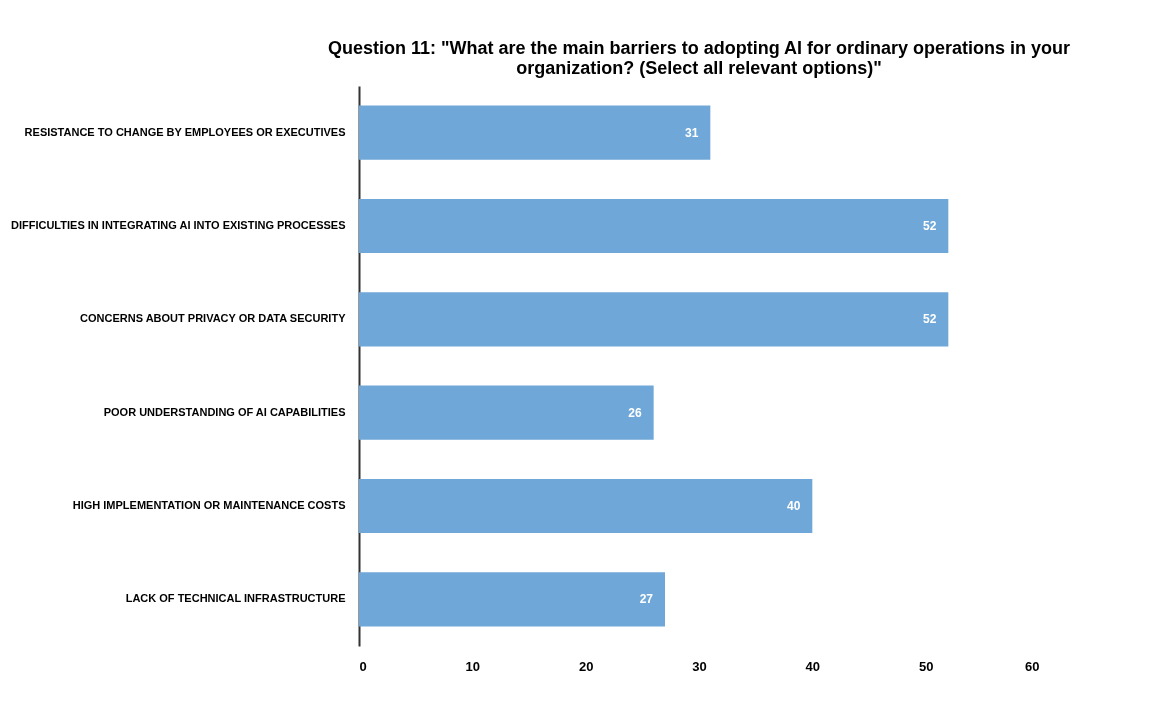 This screenshot has width=1149, height=724. I want to click on data-label: 26, so click(635, 412).